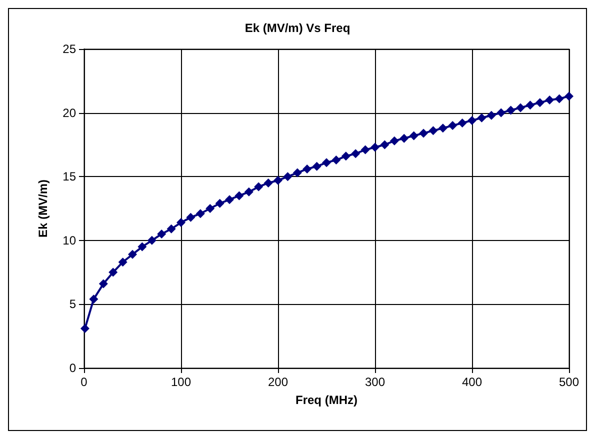 Image resolution: width=595 pixels, height=439 pixels. What do you see at coordinates (472, 382) in the screenshot?
I see `x-tick-label: 400` at bounding box center [472, 382].